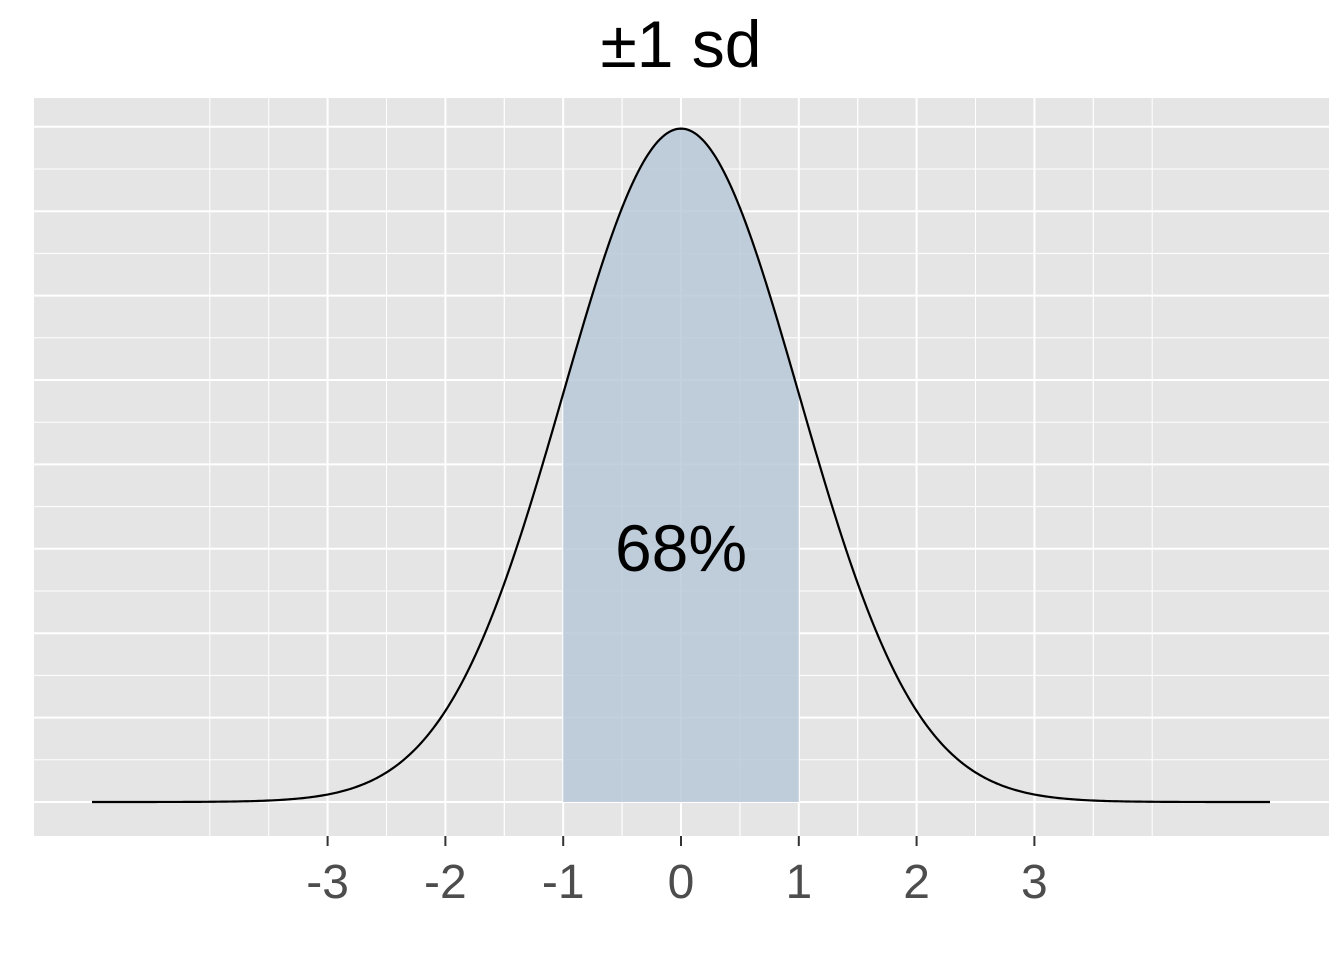  What do you see at coordinates (916, 882) in the screenshot?
I see `x-tick-label: 2` at bounding box center [916, 882].